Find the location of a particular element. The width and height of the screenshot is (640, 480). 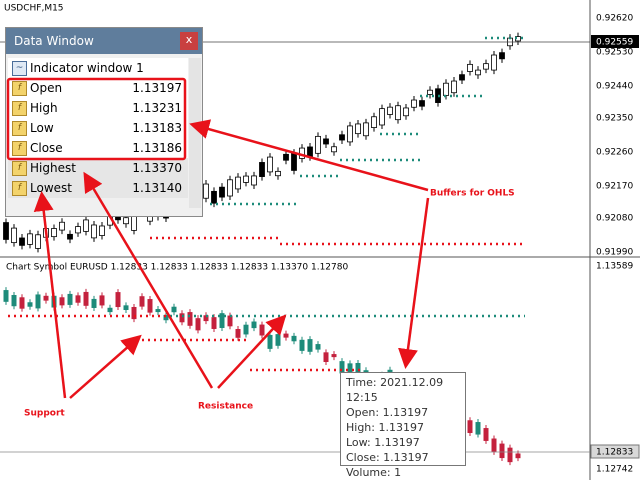

row-value: 1.13186 is located at coordinates (157, 148).